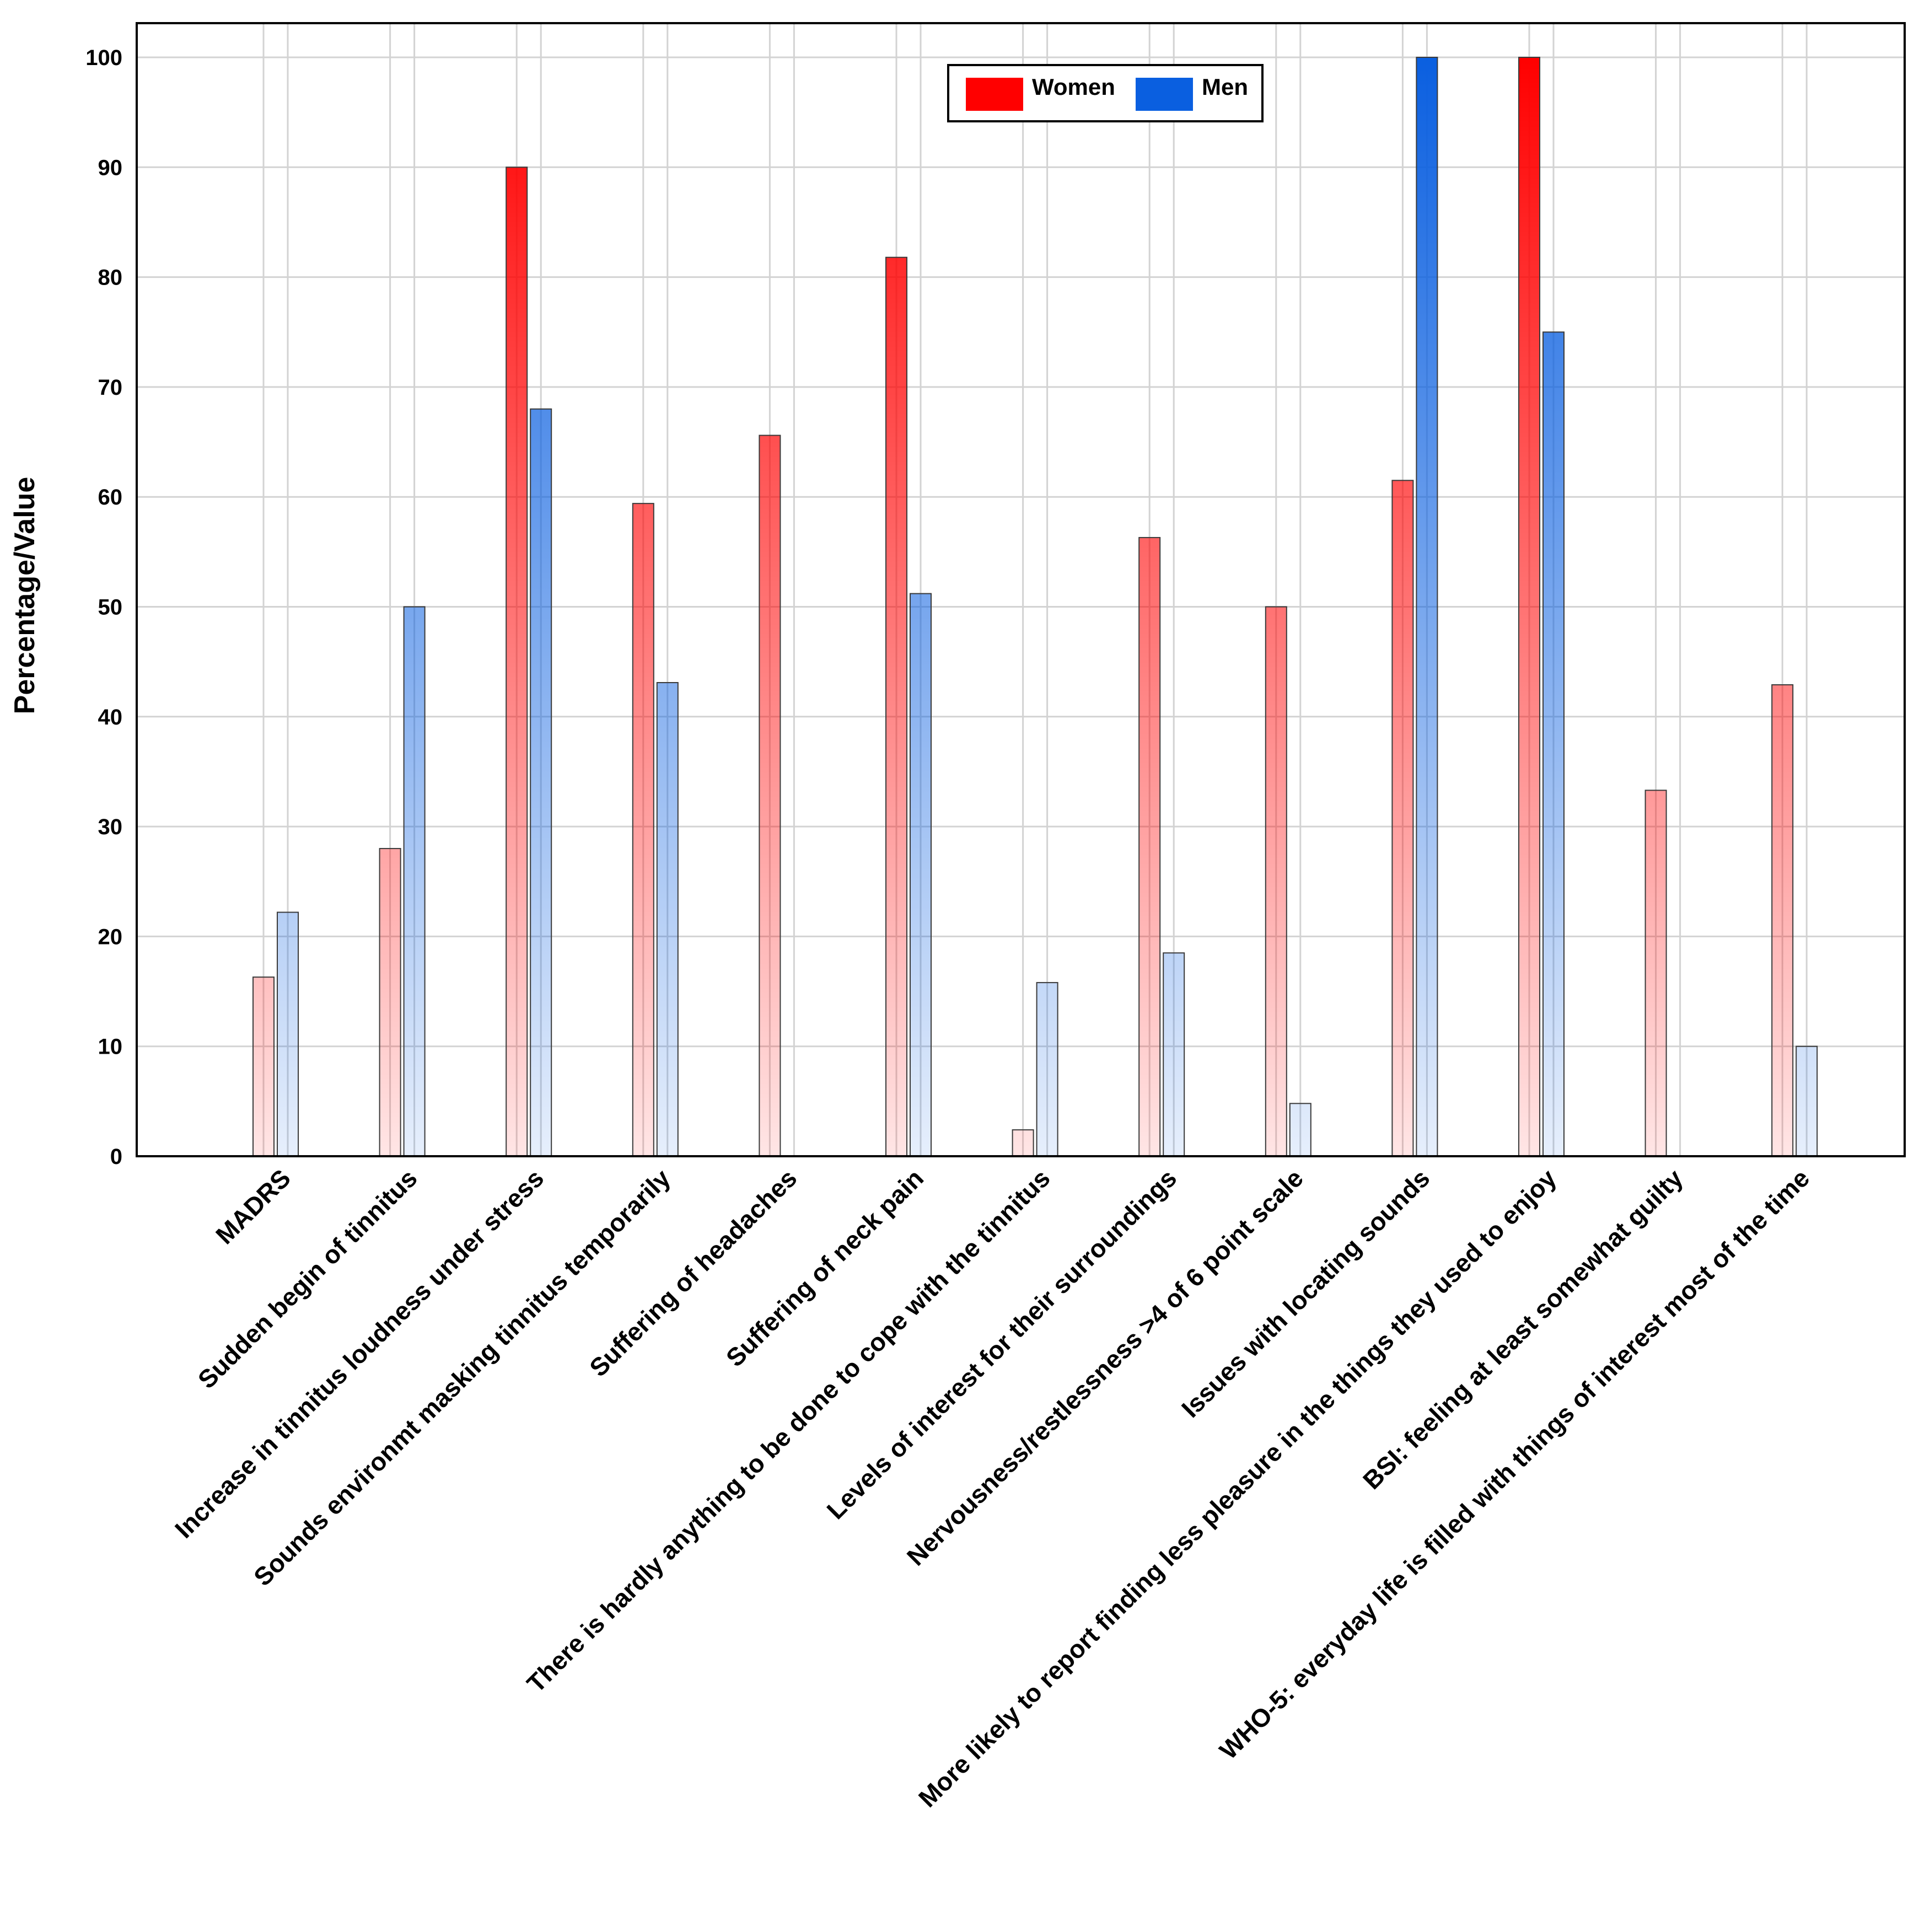  What do you see at coordinates (1164, 94) in the screenshot?
I see `legend-swatch-men` at bounding box center [1164, 94].